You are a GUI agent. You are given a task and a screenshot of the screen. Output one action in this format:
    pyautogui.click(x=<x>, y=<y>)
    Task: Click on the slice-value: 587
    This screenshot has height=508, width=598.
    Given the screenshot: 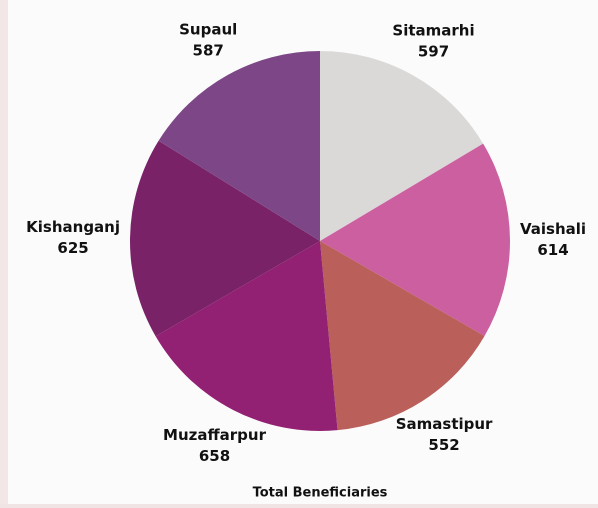 What is the action you would take?
    pyautogui.click(x=208, y=50)
    